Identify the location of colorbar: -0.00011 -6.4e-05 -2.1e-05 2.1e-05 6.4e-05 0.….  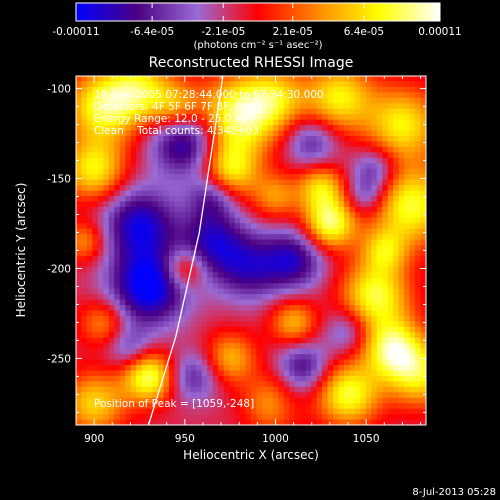
(257, 26).